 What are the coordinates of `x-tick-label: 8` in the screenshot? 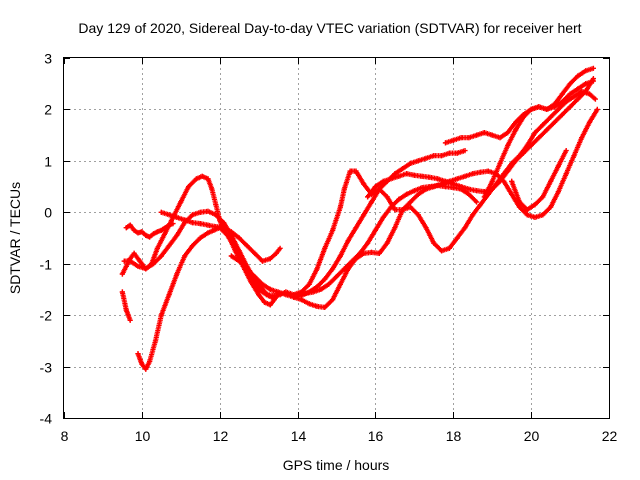 It's located at (65, 436).